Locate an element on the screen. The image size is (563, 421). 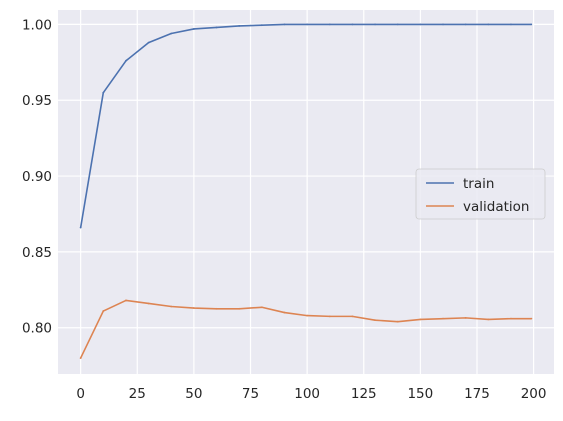
x-tick-label: 200 is located at coordinates (534, 394).